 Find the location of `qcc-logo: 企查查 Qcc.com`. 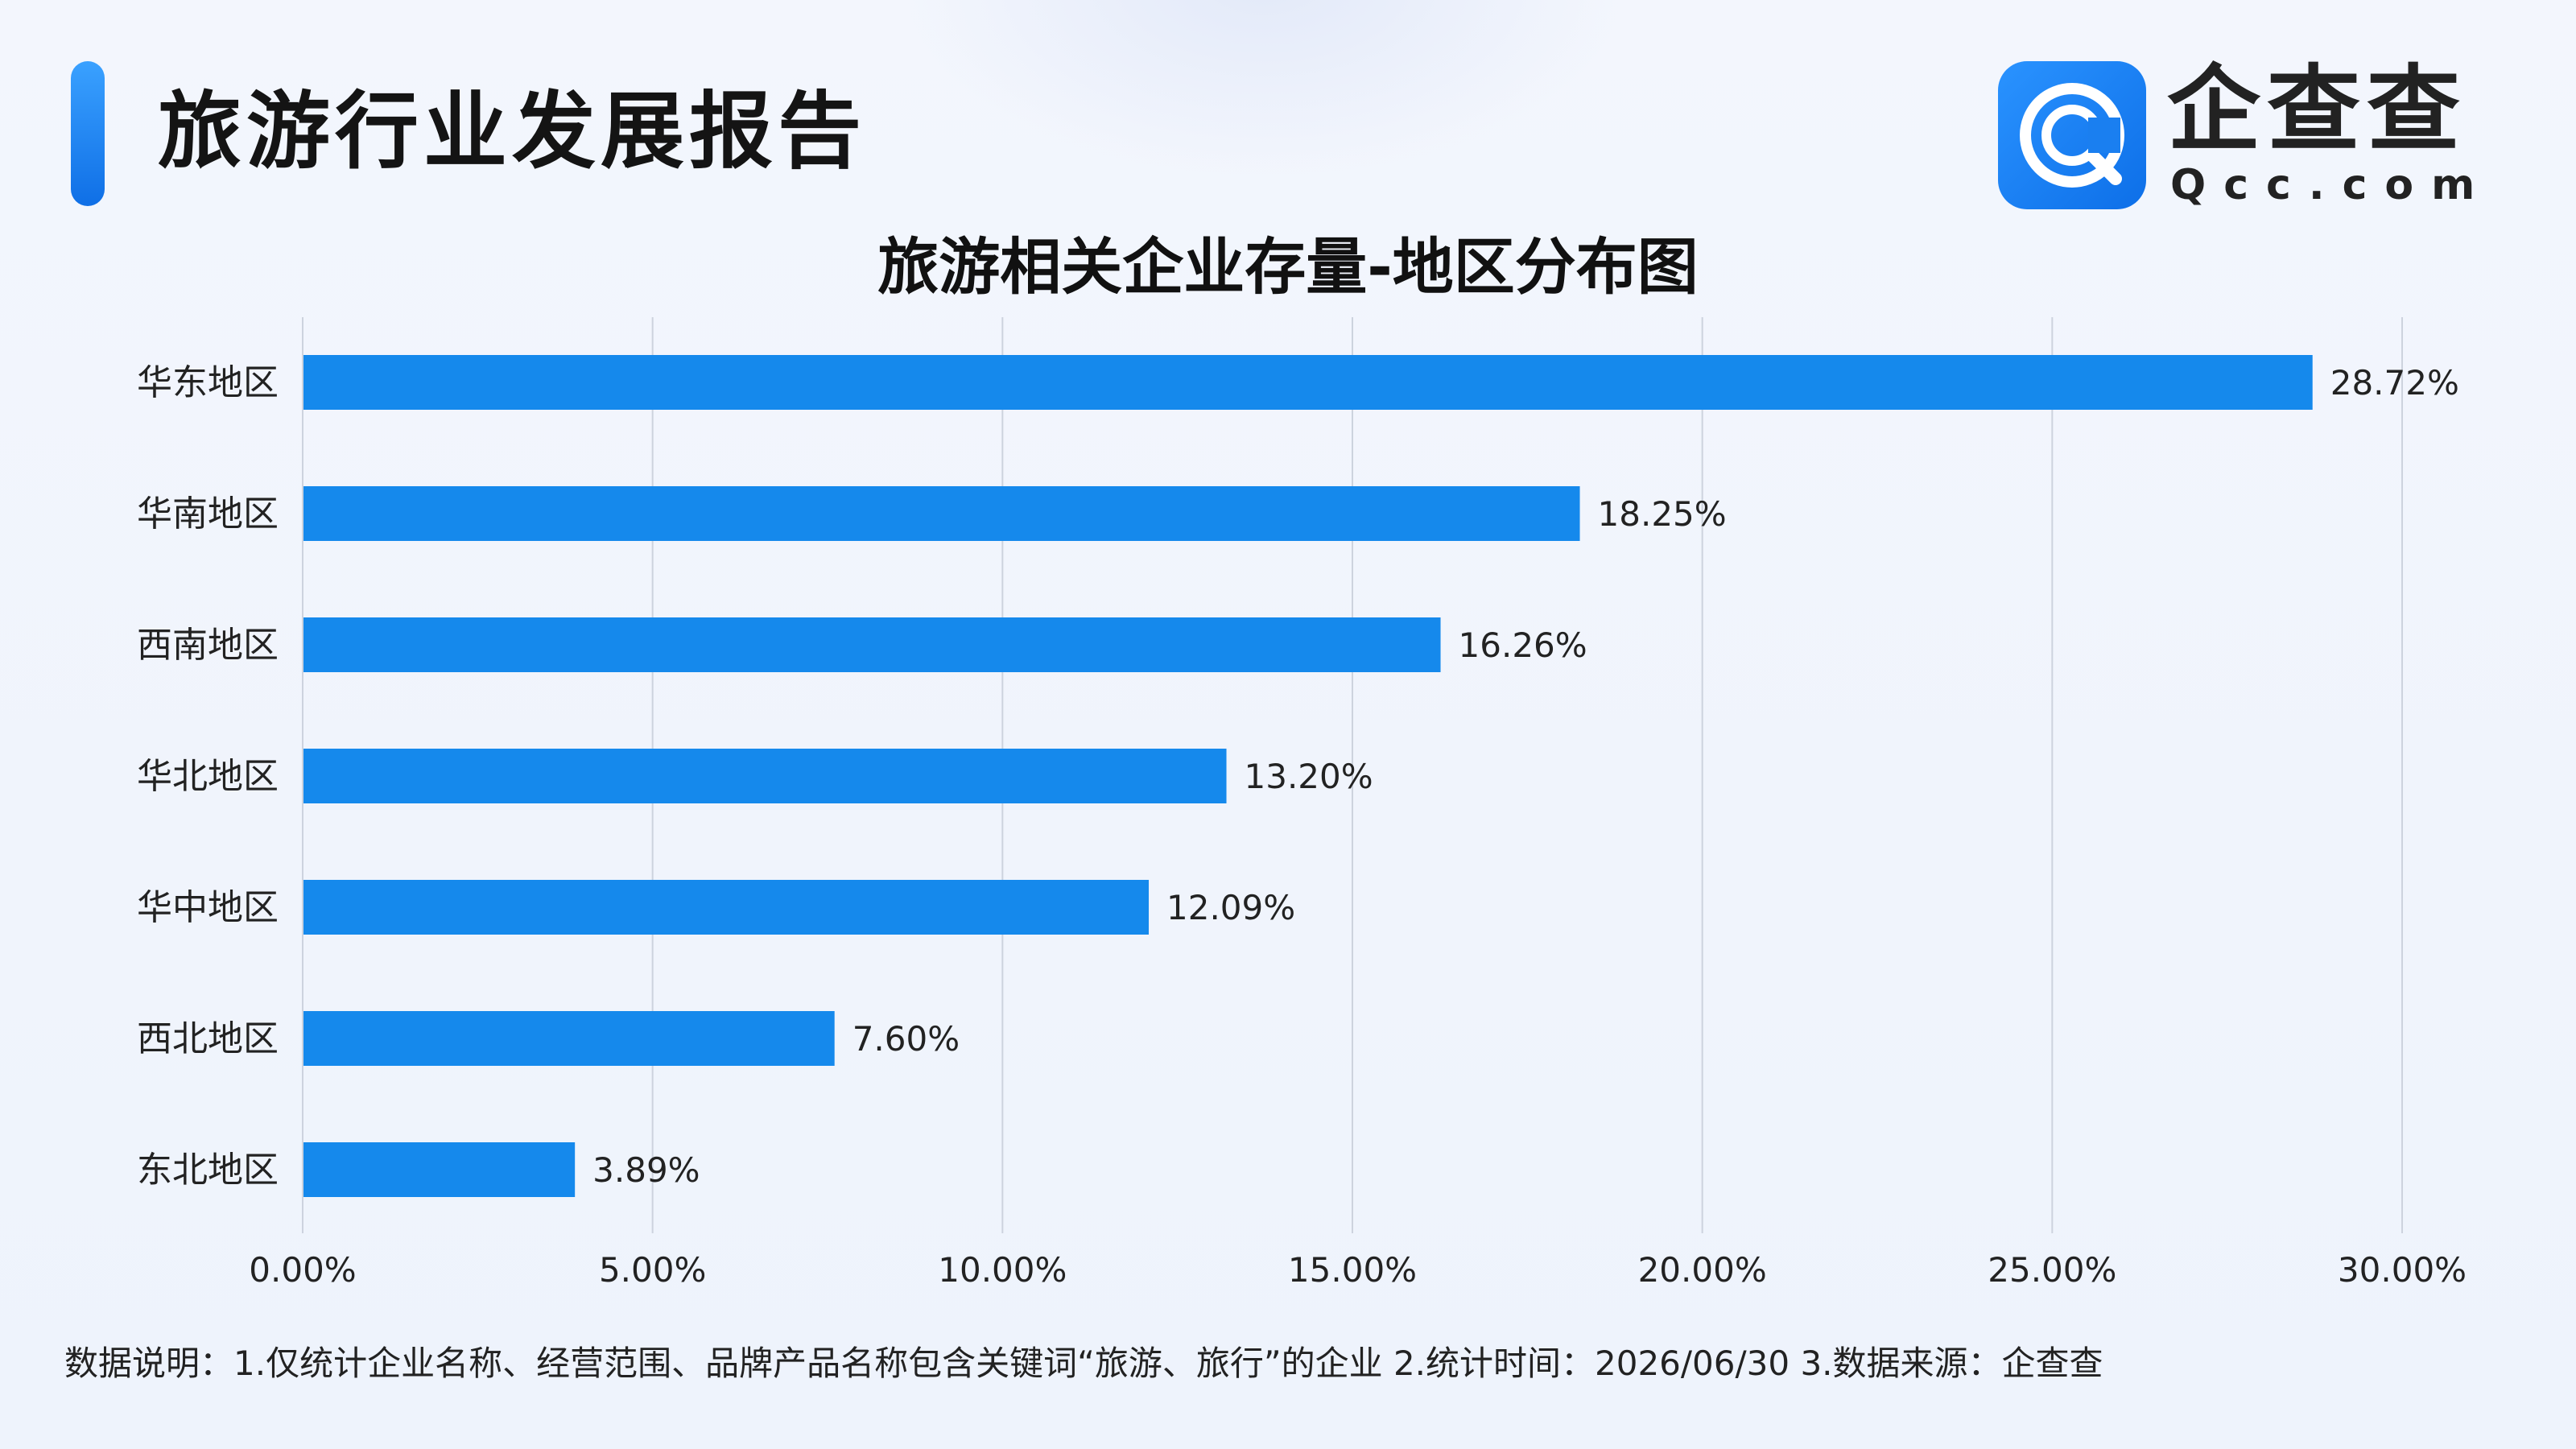

qcc-logo: 企查查 Qcc.com is located at coordinates (2255, 132).